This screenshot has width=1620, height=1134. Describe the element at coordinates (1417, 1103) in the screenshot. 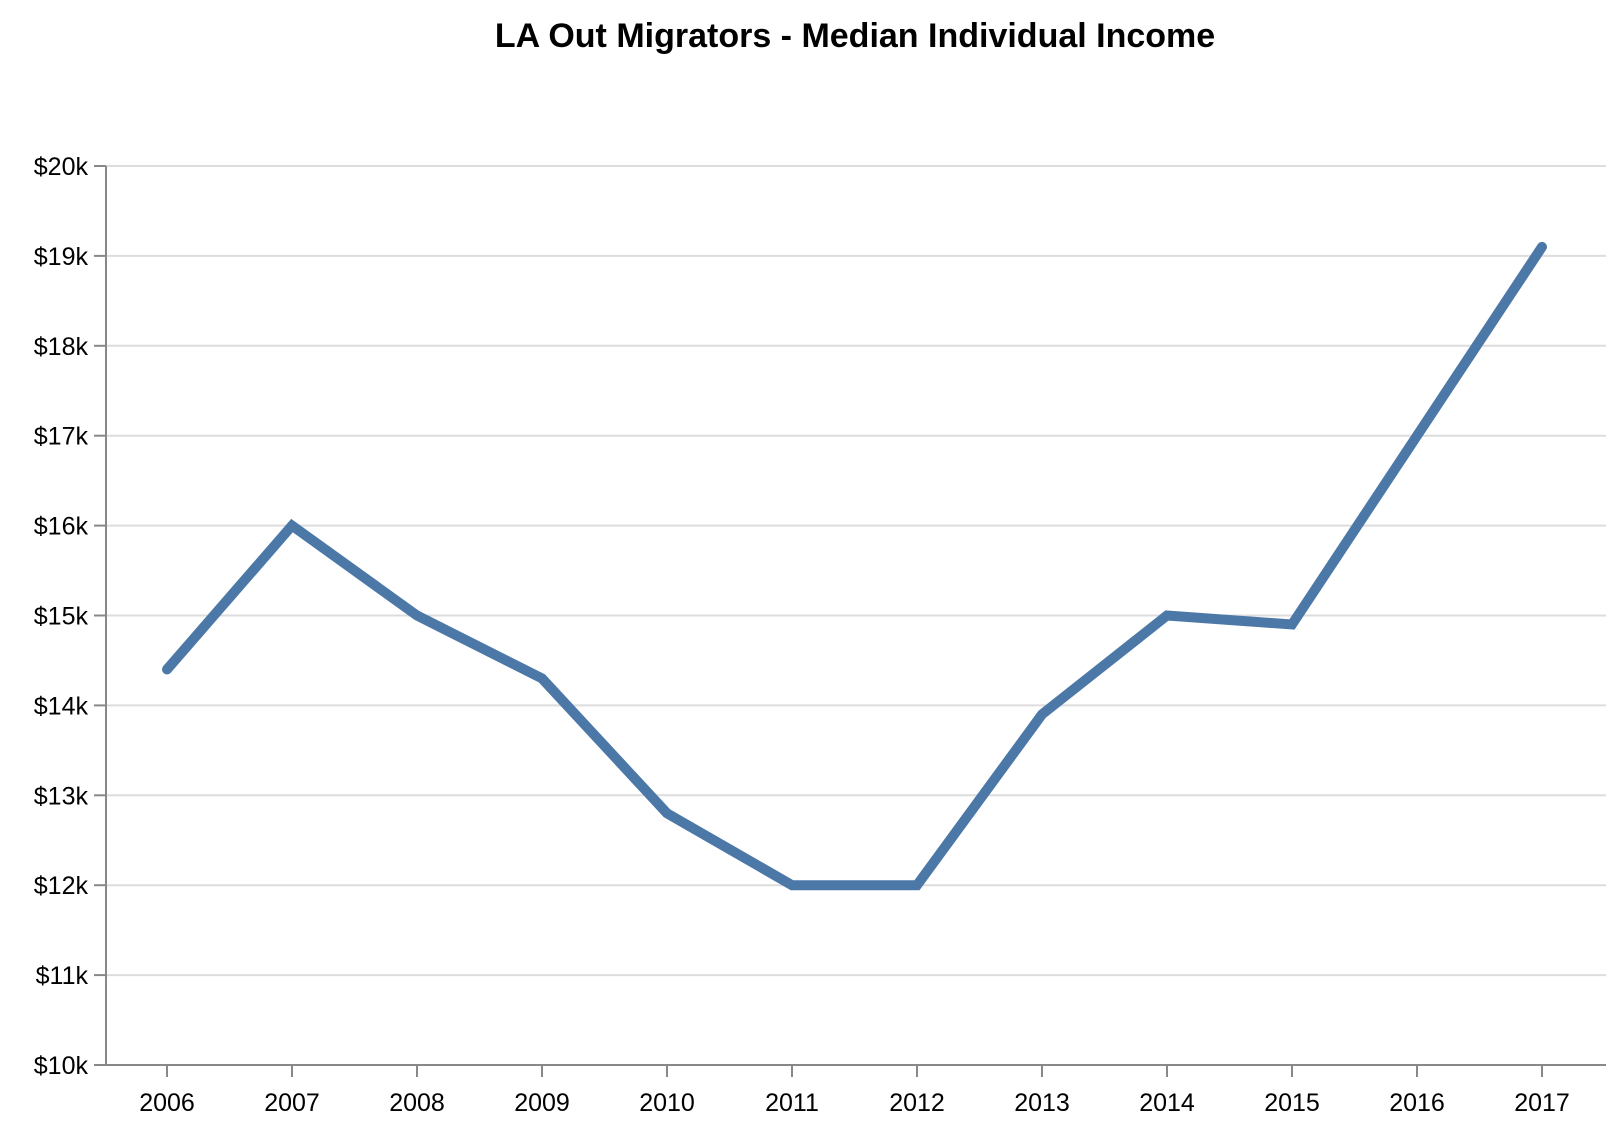

I see `x-tick-label: 2016` at that location.